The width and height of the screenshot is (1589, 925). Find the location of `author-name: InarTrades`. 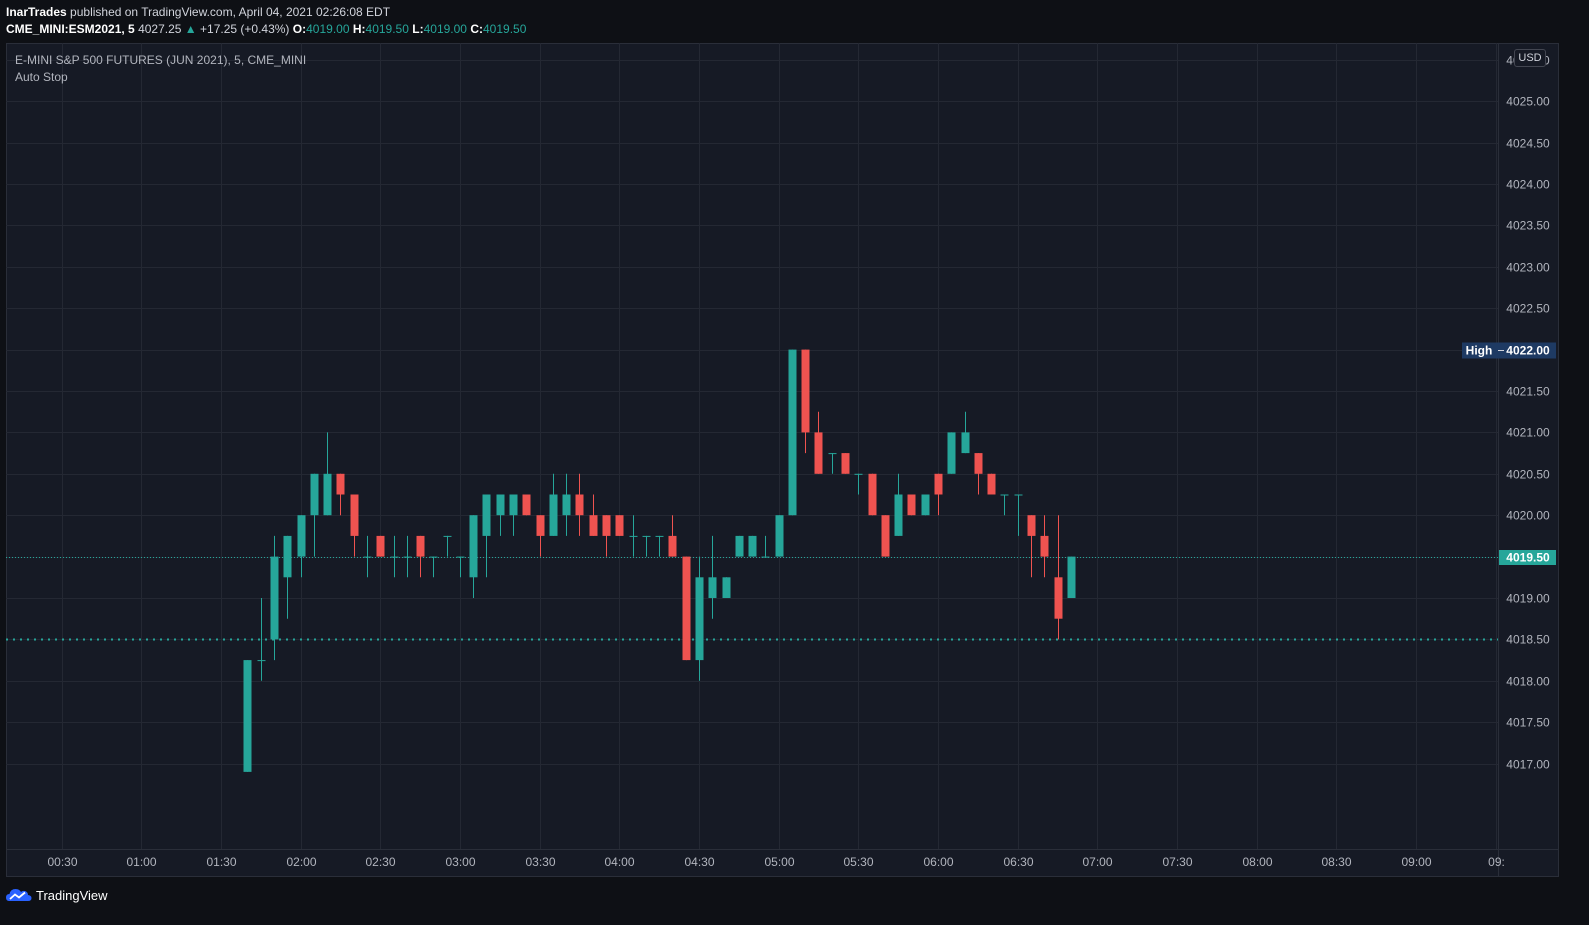

author-name: InarTrades is located at coordinates (36, 12).